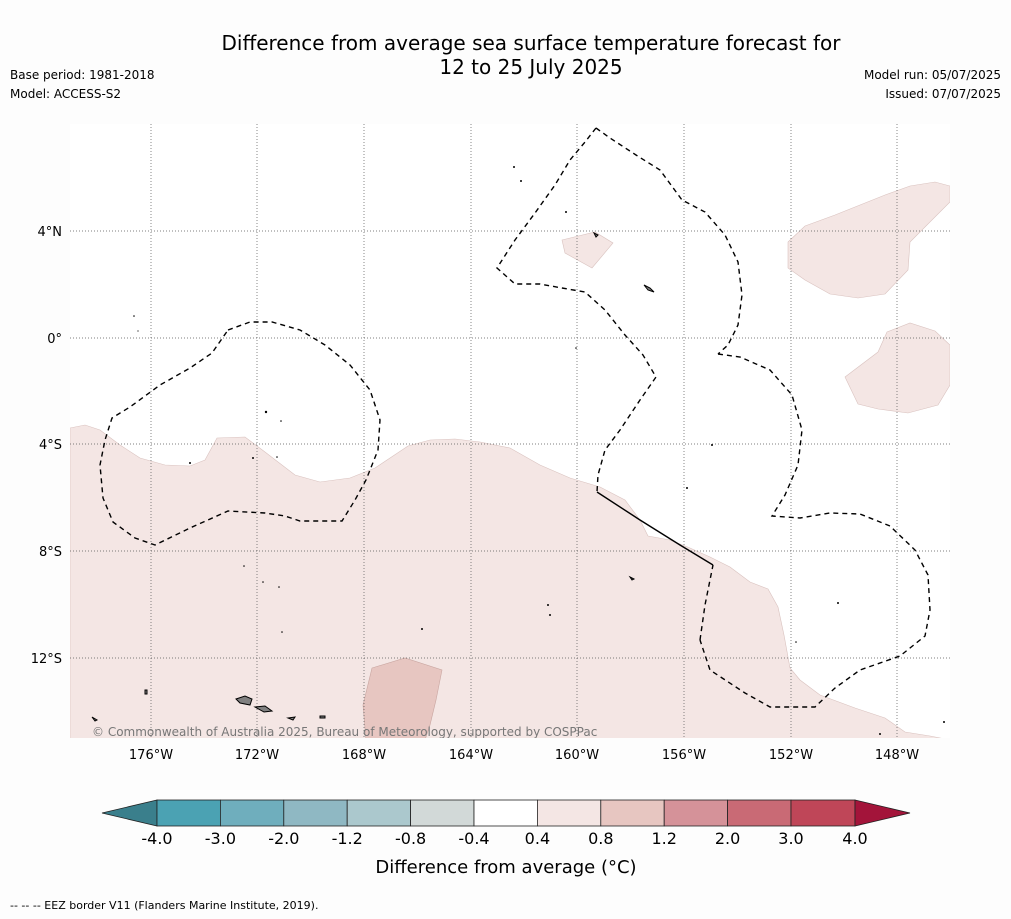  Describe the element at coordinates (727, 838) in the screenshot. I see `colorbar-tick: 2.0` at that location.